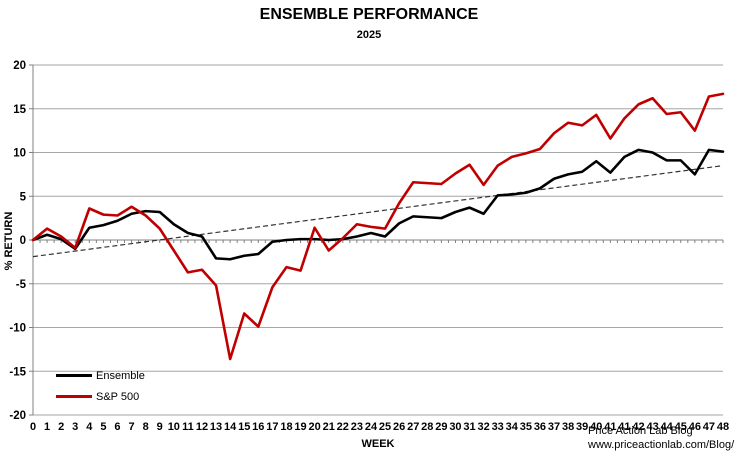 The height and width of the screenshot is (464, 738). What do you see at coordinates (174, 427) in the screenshot?
I see `x-tick-label: 10` at bounding box center [174, 427].